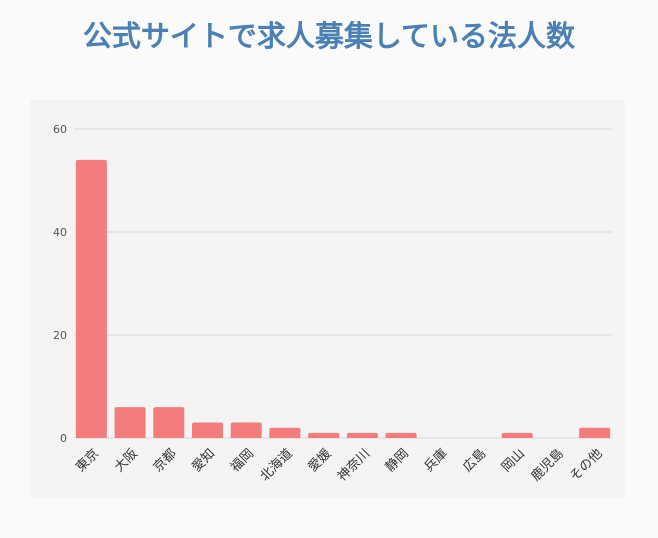 This screenshot has height=538, width=658. What do you see at coordinates (277, 465) in the screenshot?
I see `x-tick-label-6: 北海道` at bounding box center [277, 465].